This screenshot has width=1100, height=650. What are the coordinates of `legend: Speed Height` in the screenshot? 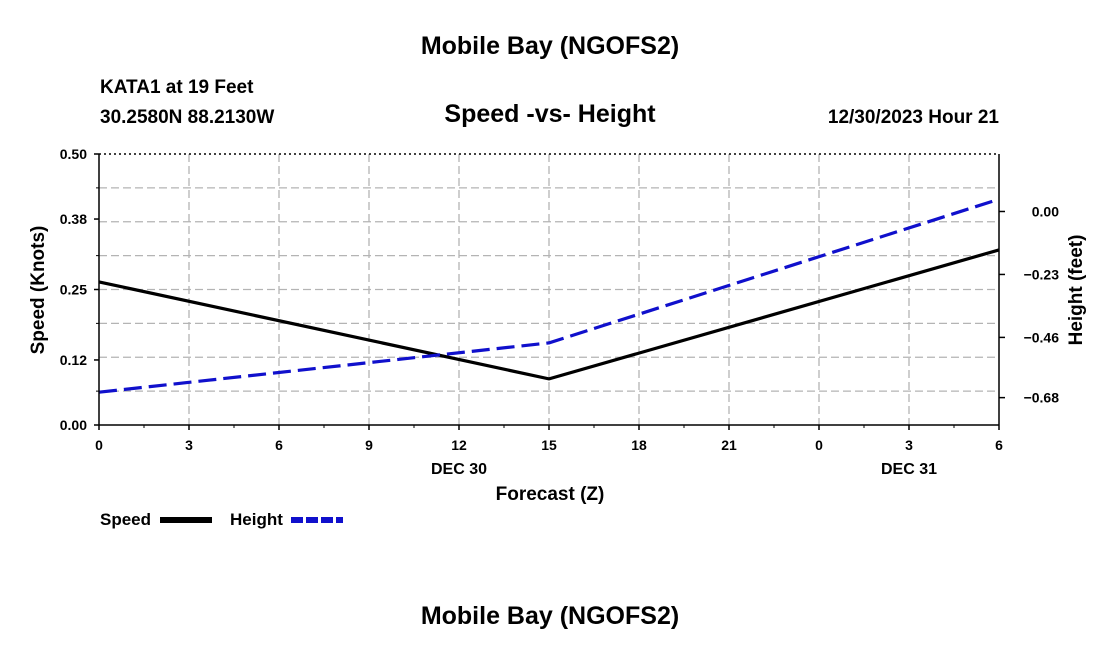 It's located at (221, 519).